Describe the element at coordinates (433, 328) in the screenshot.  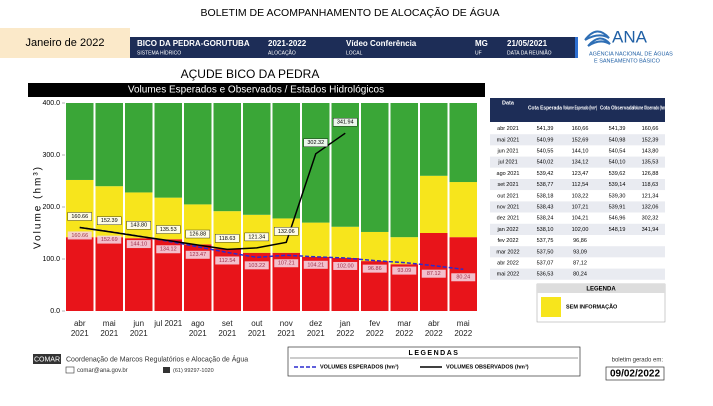
I see `x-tick-label: abr 2022` at that location.